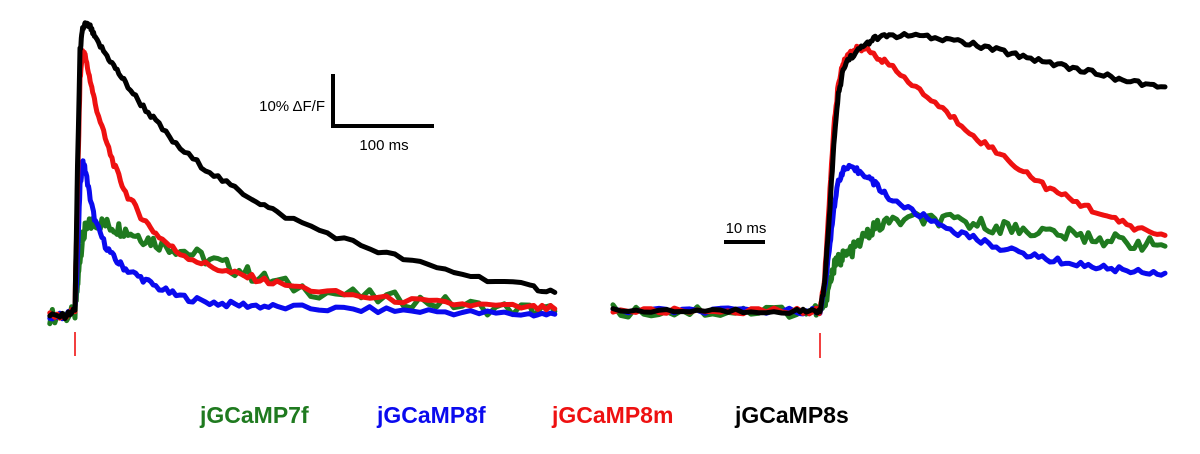 This screenshot has height=454, width=1200. Describe the element at coordinates (791, 415) in the screenshot. I see `legend-label-jgcamp8s: jGCaMP8s` at that location.